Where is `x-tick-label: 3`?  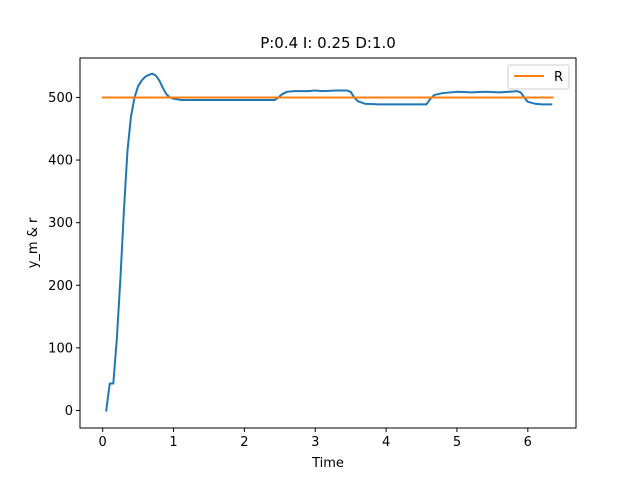
x-tick-label: 3 is located at coordinates (315, 442).